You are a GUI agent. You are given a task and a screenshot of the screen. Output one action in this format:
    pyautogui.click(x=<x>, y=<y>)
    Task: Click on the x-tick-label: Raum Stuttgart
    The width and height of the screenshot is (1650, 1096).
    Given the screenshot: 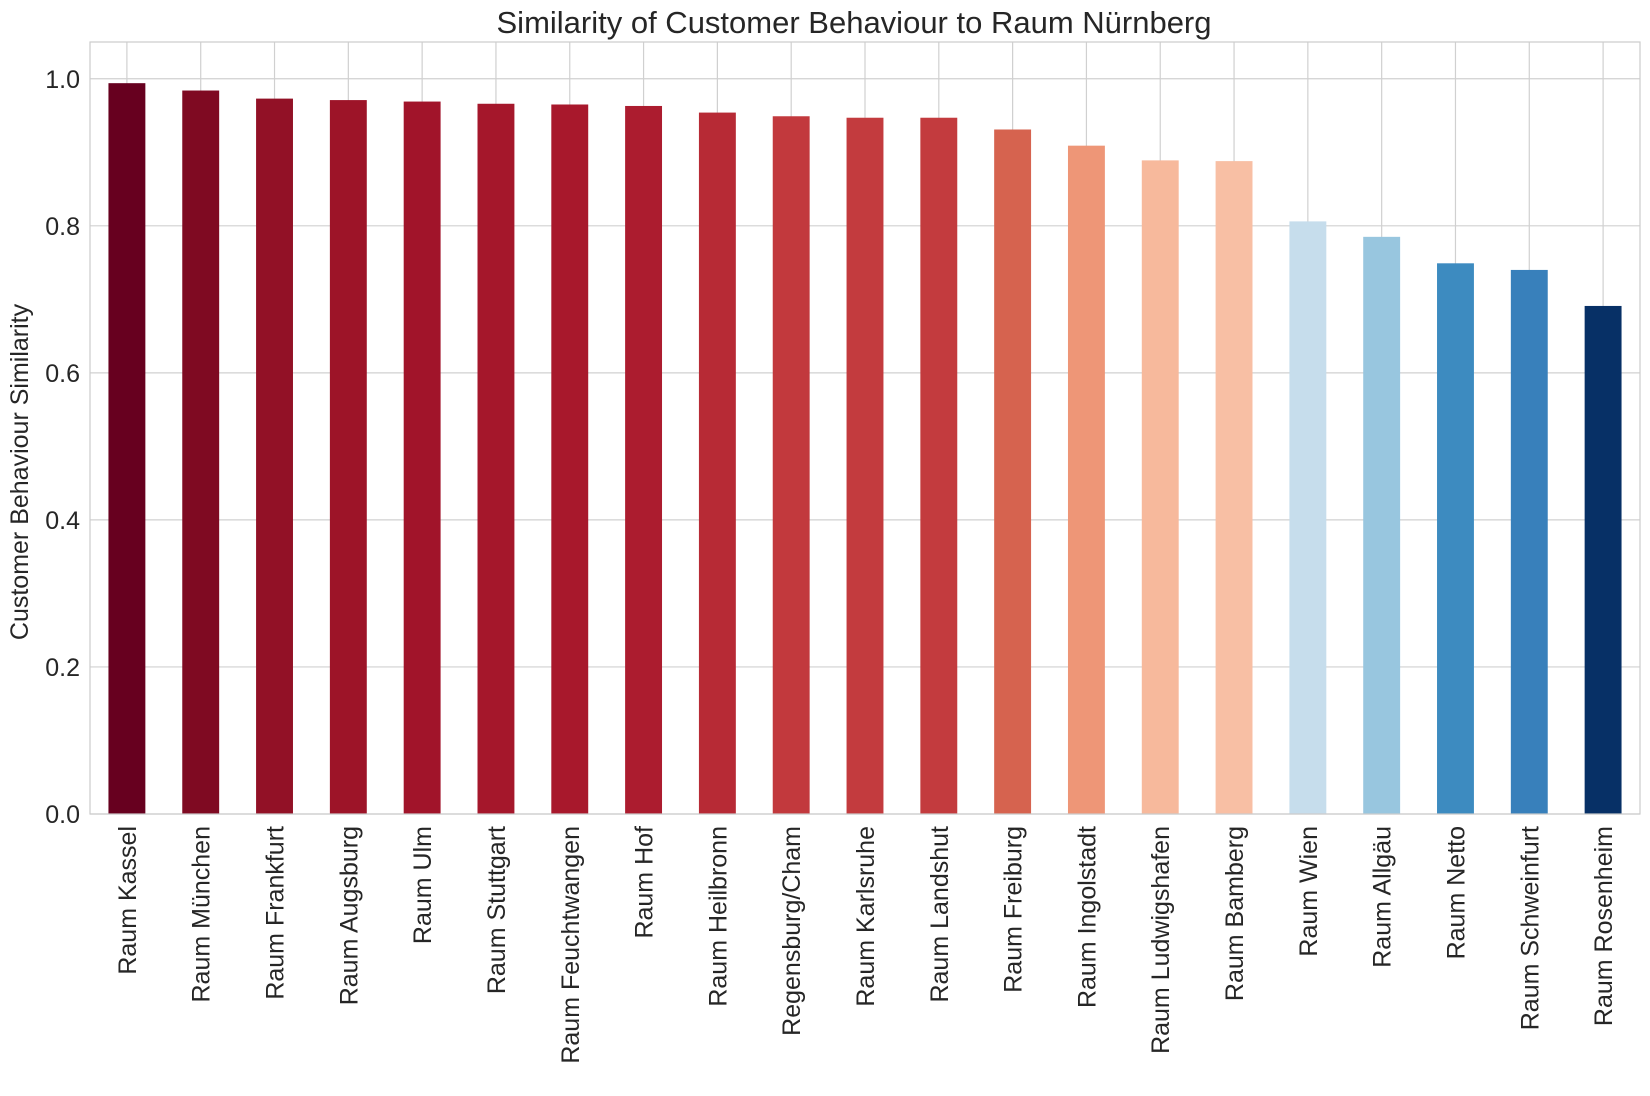 What is the action you would take?
    pyautogui.click(x=497, y=910)
    